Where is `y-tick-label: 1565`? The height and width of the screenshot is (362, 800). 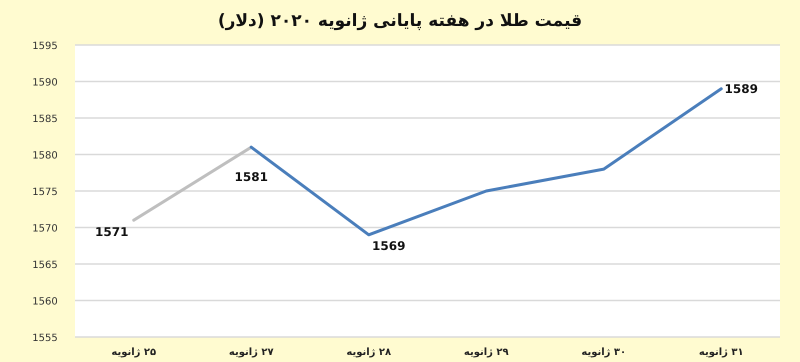 y-tick-label: 1565 is located at coordinates (45, 265).